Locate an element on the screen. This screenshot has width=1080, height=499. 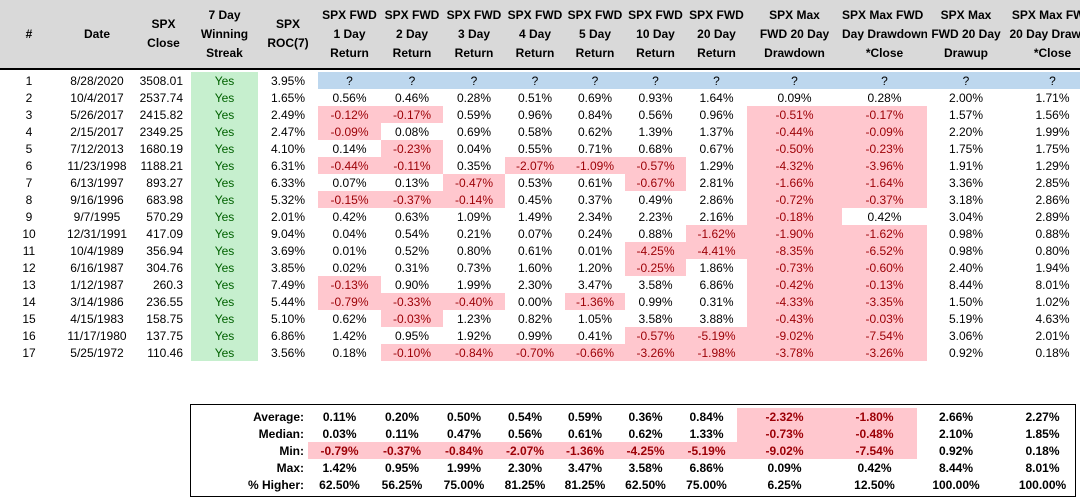
summary-cell: 3.47% is located at coordinates (585, 467).